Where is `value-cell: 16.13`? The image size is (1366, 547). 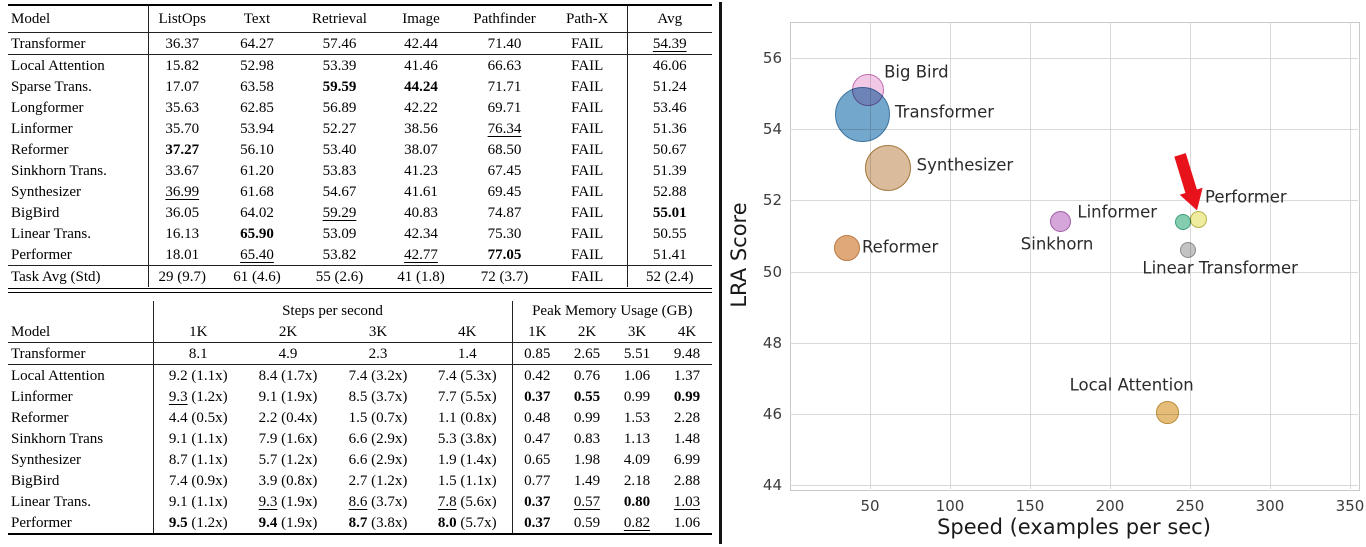
value-cell: 16.13 is located at coordinates (182, 233).